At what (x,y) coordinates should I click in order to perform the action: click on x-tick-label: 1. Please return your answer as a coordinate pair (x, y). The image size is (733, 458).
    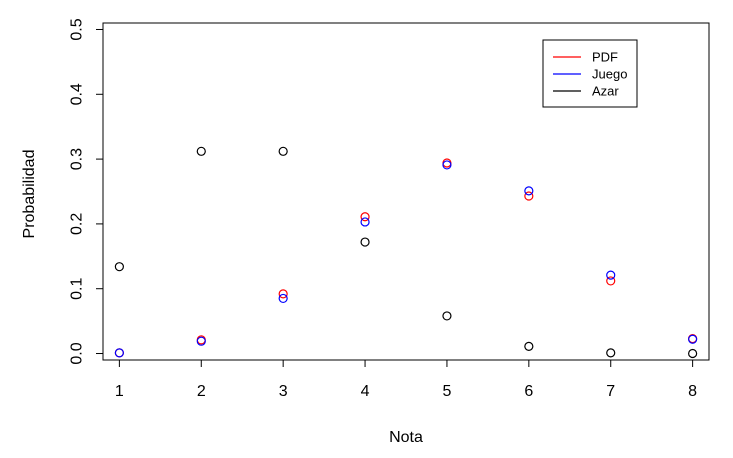
    Looking at the image, I should click on (119, 391).